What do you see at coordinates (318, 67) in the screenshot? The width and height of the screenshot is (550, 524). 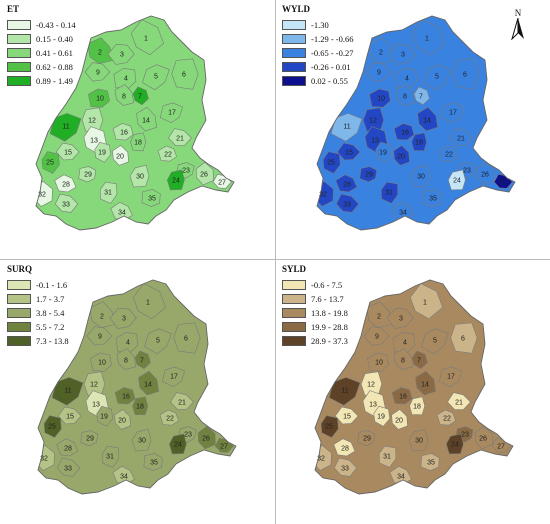 I see `legend-item: -0.26 - 0.01` at bounding box center [318, 67].